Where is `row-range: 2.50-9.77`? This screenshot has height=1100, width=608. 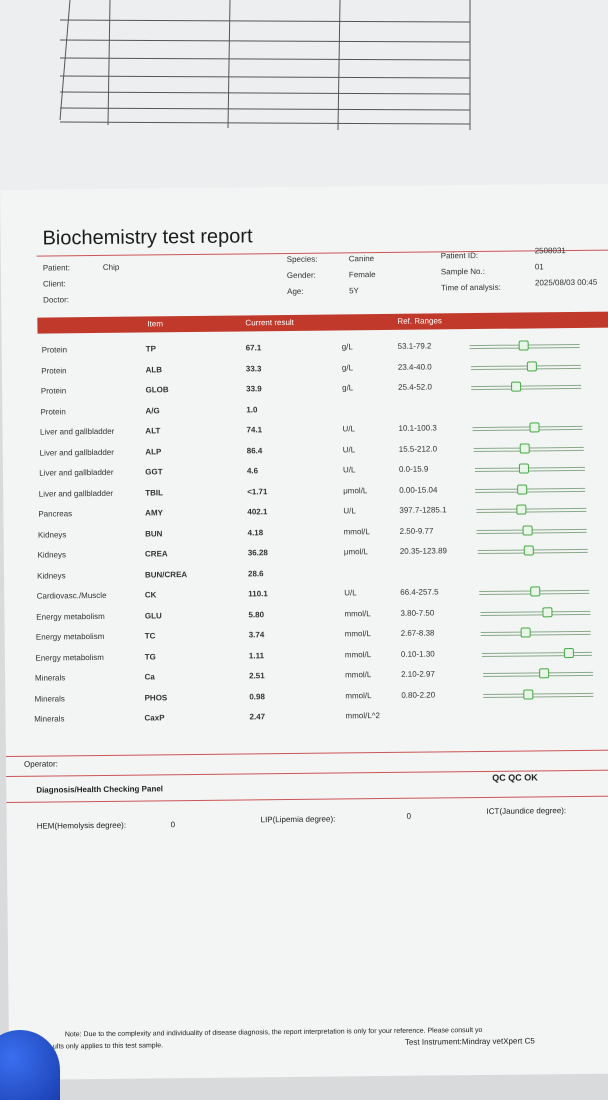
row-range: 2.50-9.77 is located at coordinates (416, 530).